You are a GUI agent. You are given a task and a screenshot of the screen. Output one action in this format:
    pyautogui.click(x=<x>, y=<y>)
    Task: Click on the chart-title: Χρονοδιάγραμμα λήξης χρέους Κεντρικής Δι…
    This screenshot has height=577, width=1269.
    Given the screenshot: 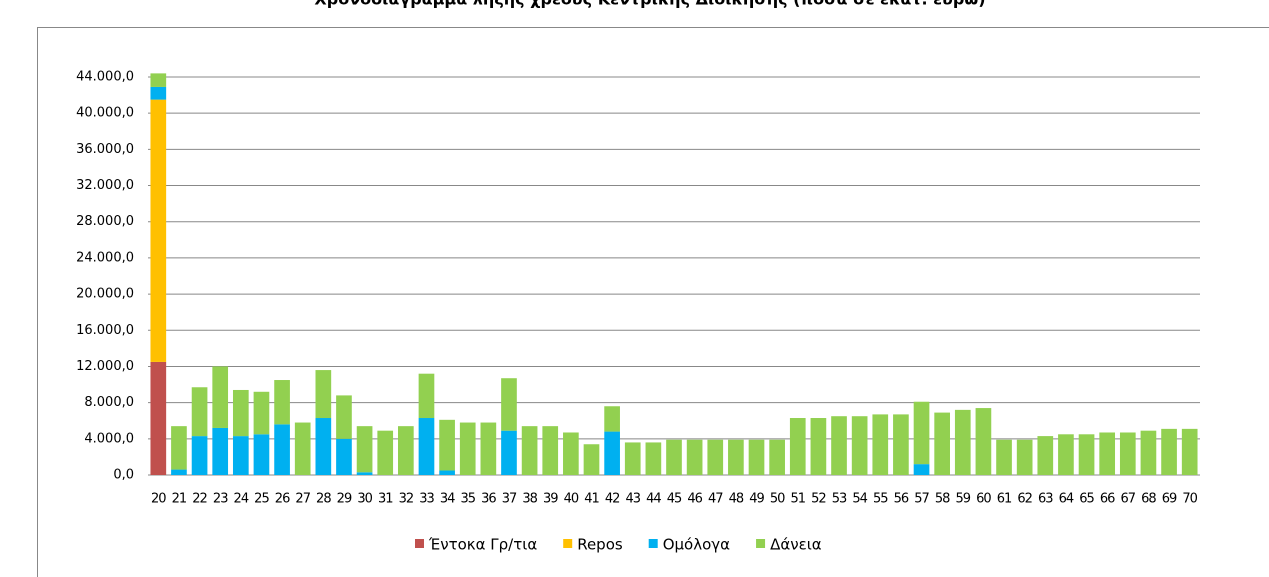 What is the action you would take?
    pyautogui.click(x=649, y=4)
    